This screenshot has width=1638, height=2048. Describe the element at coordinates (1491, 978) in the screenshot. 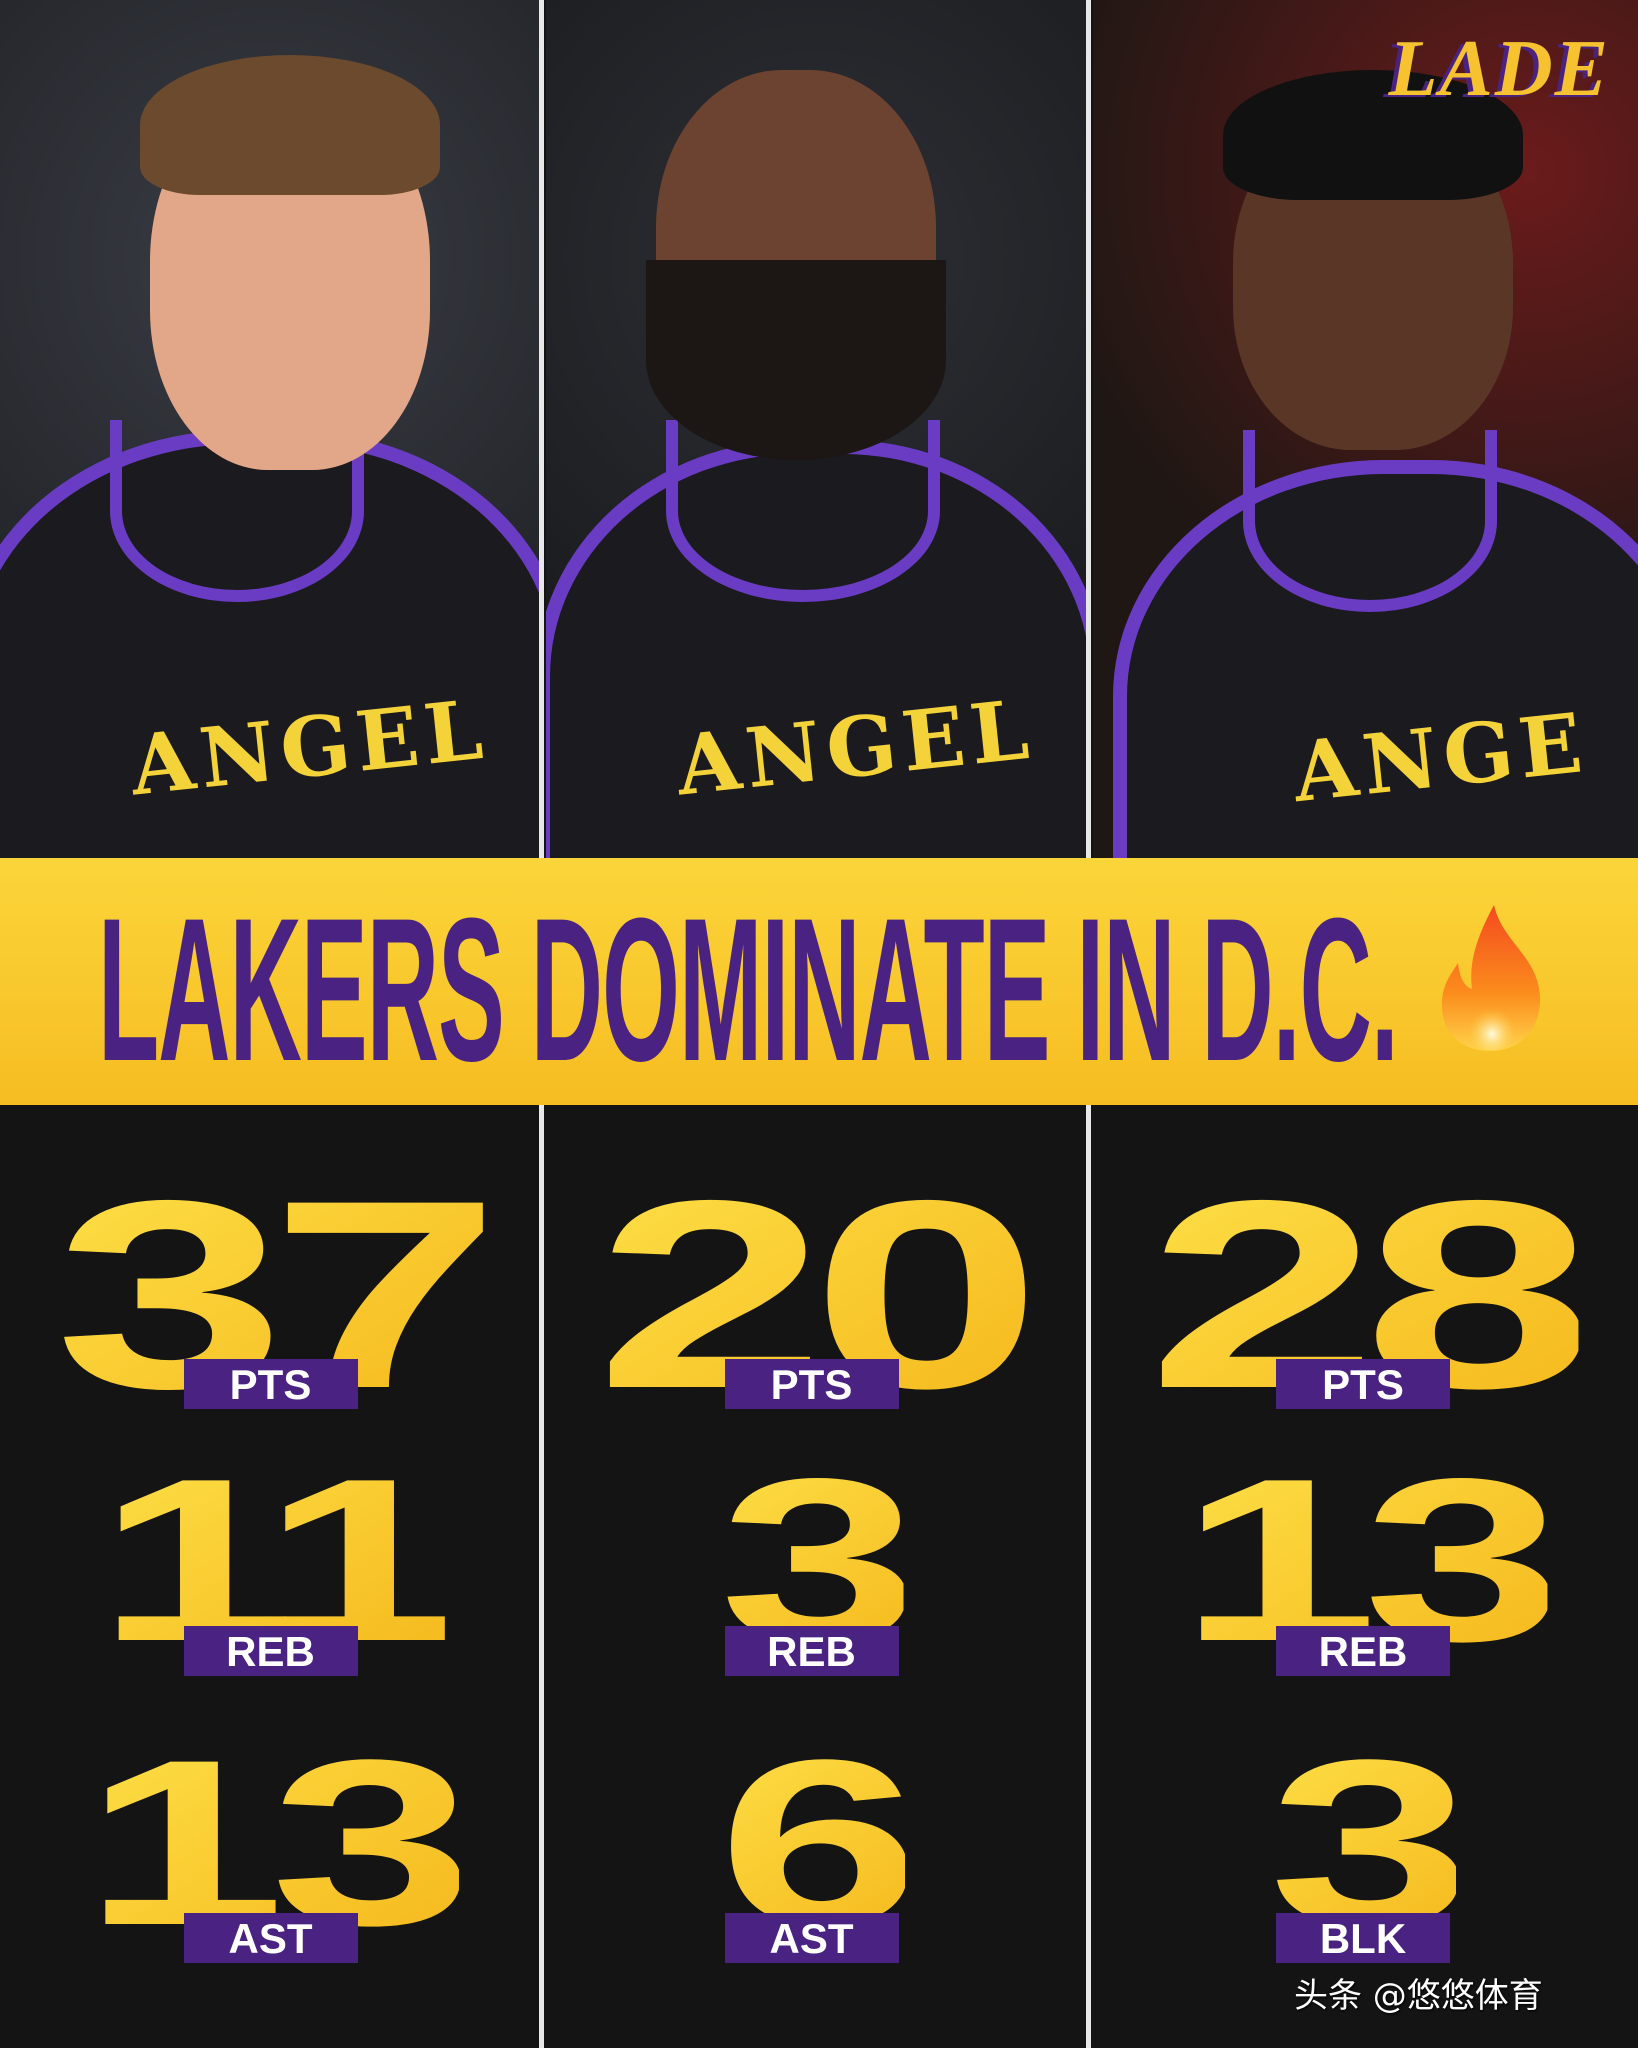

I see `fire-icon` at that location.